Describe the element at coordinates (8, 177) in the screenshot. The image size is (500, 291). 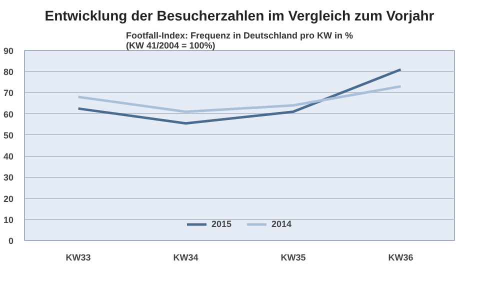
I see `y-tick-label: 30` at that location.